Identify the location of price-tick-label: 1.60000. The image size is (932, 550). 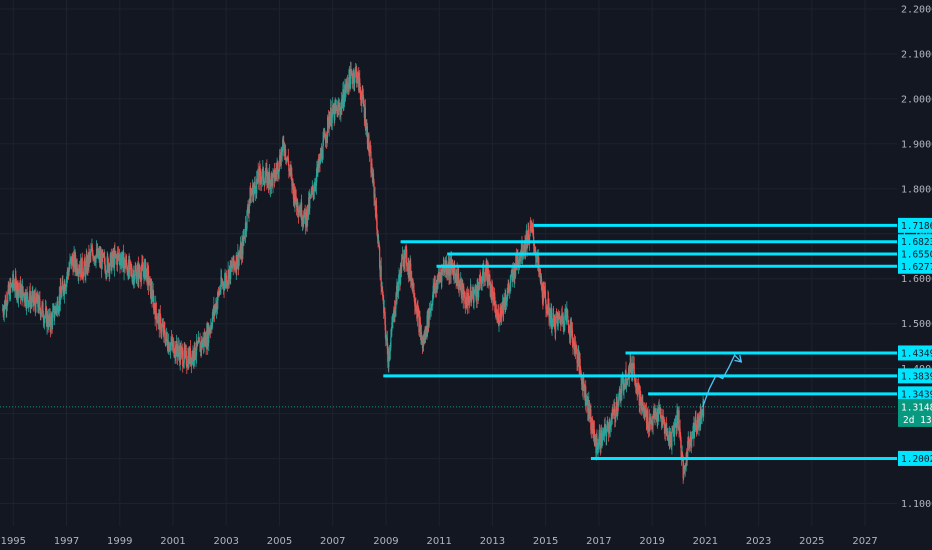
(916, 279).